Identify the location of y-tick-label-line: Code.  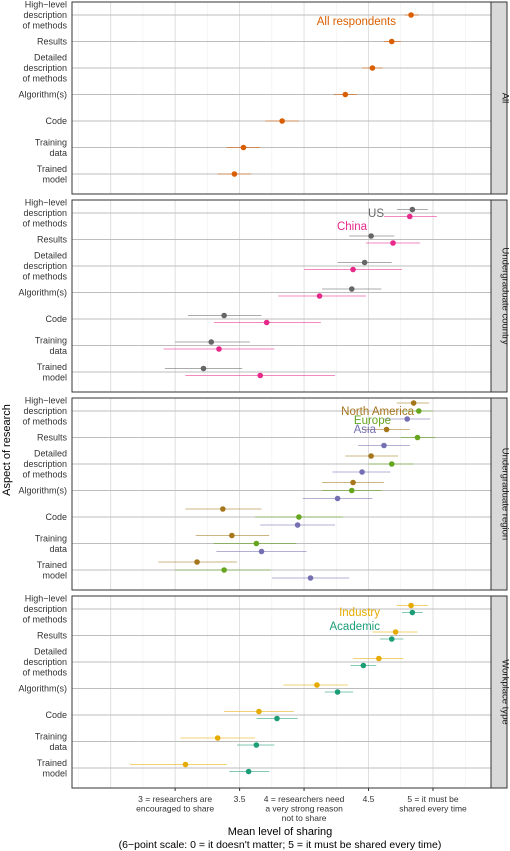
(56, 715).